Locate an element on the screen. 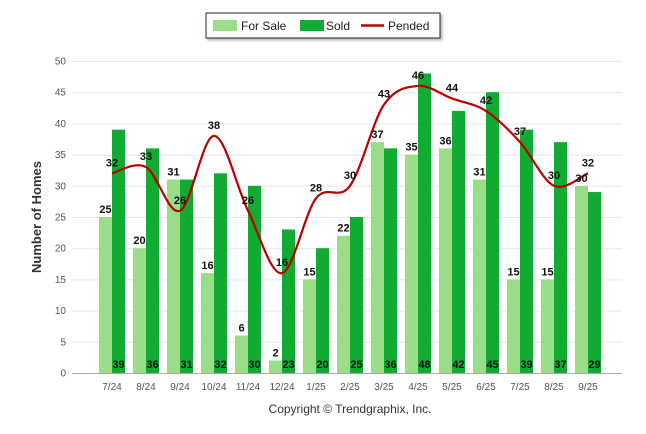  data-label-sold: 30 is located at coordinates (254, 365).